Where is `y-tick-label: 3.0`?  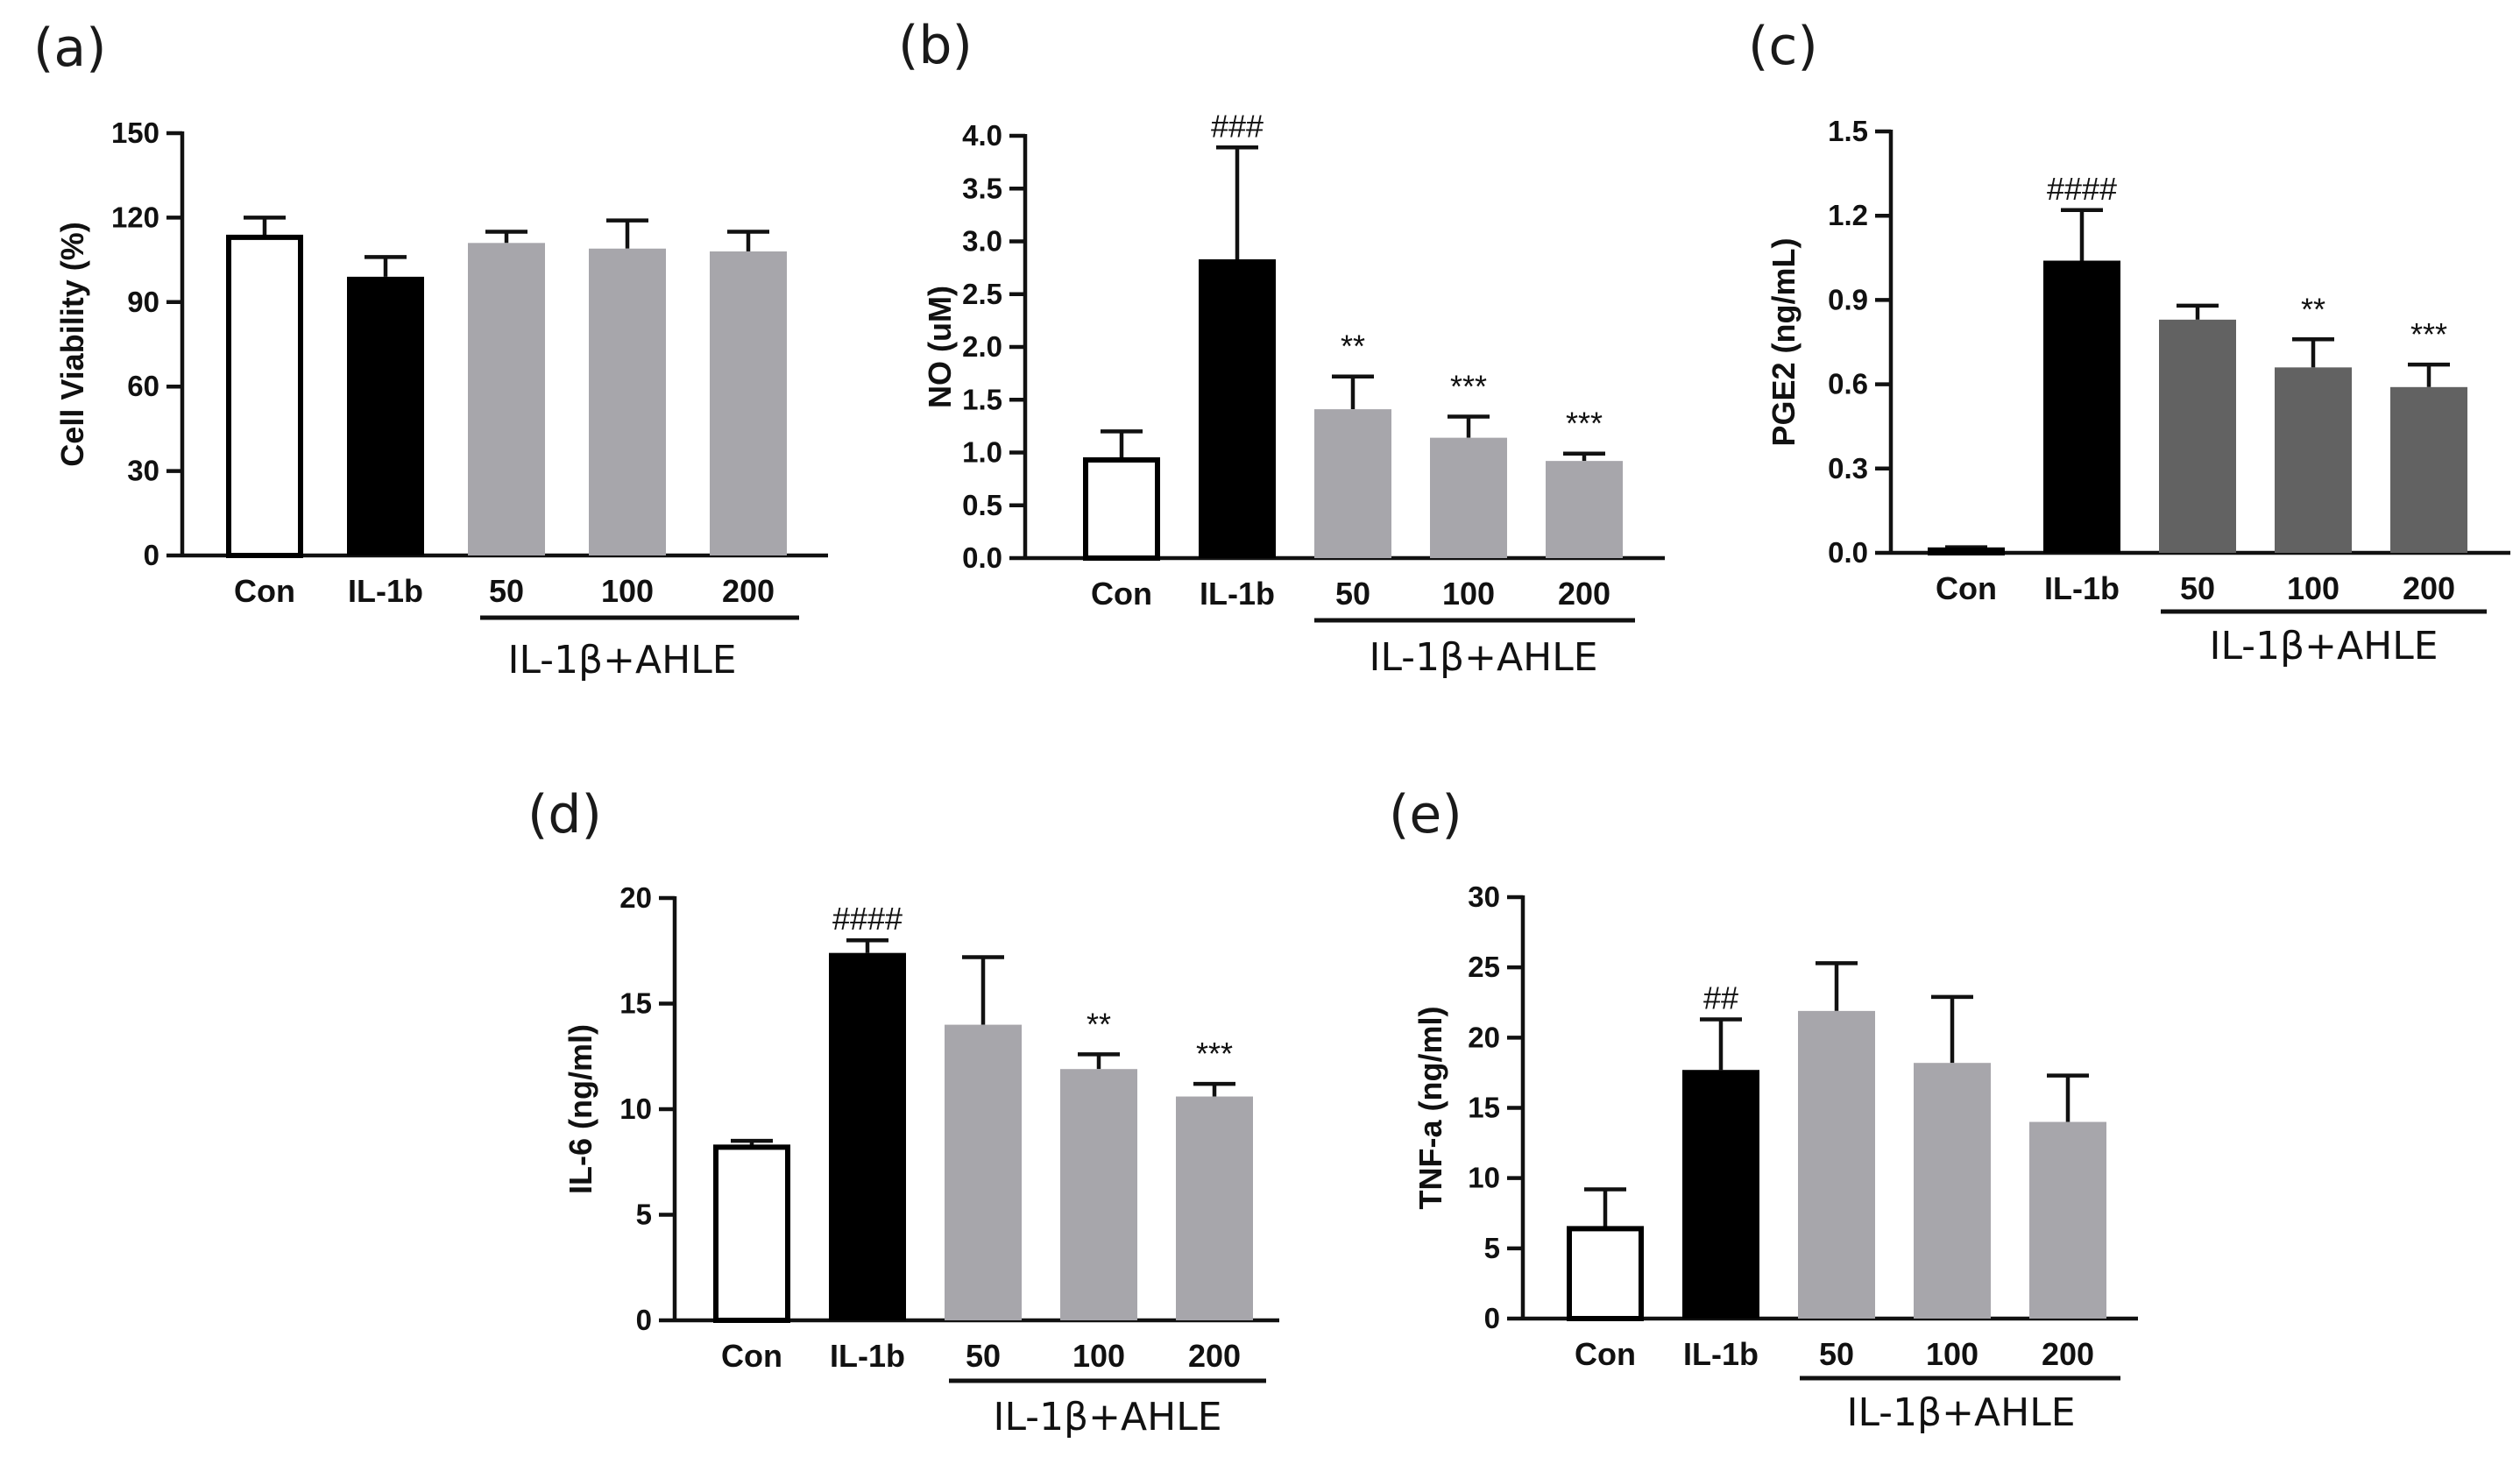
y-tick-label: 3.0 is located at coordinates (982, 242).